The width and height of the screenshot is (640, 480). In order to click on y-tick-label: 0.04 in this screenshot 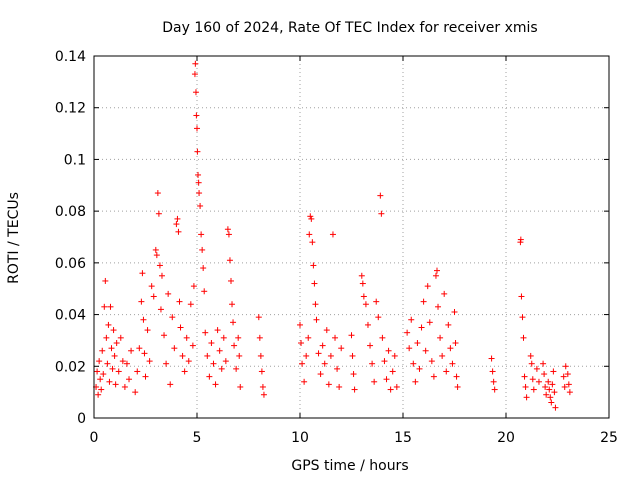, I will do `click(70, 316)`.